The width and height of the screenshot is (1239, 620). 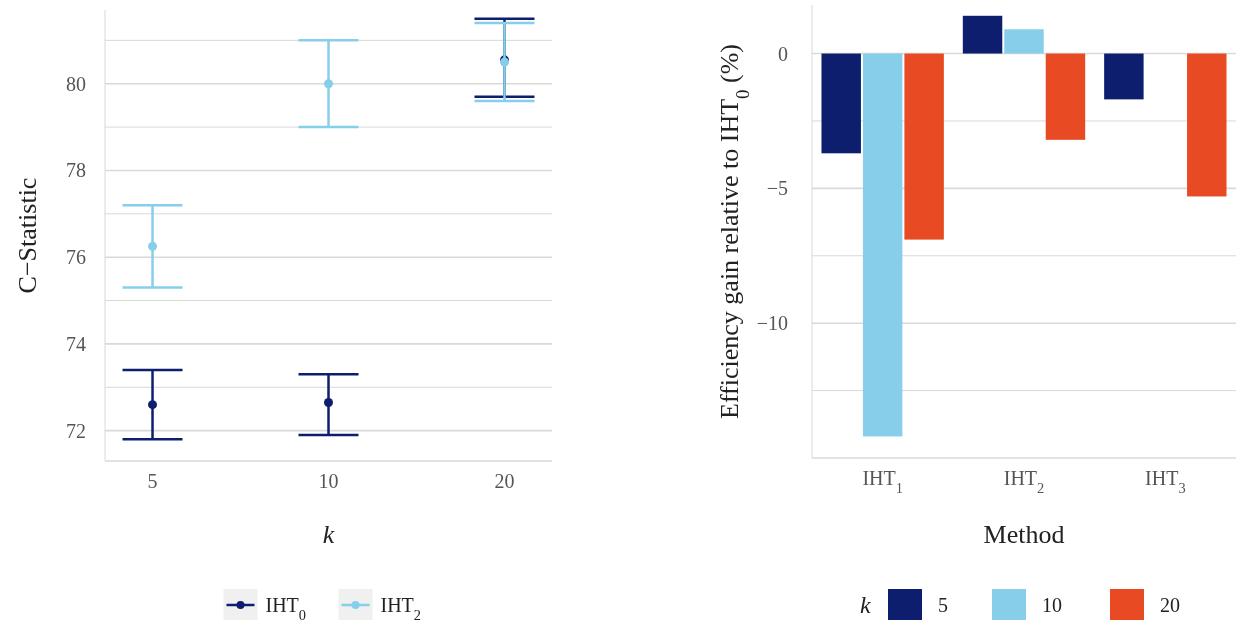 I want to click on y-tick-label: 78, so click(x=76, y=170).